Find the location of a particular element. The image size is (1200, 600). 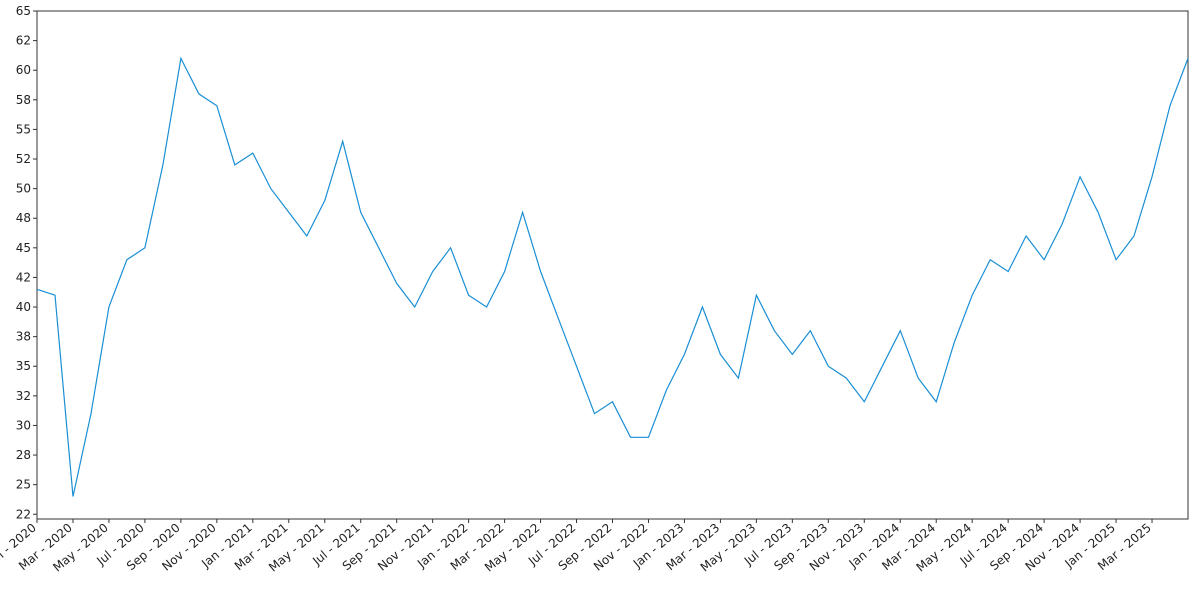

y-tick-label: 48 is located at coordinates (23, 218).